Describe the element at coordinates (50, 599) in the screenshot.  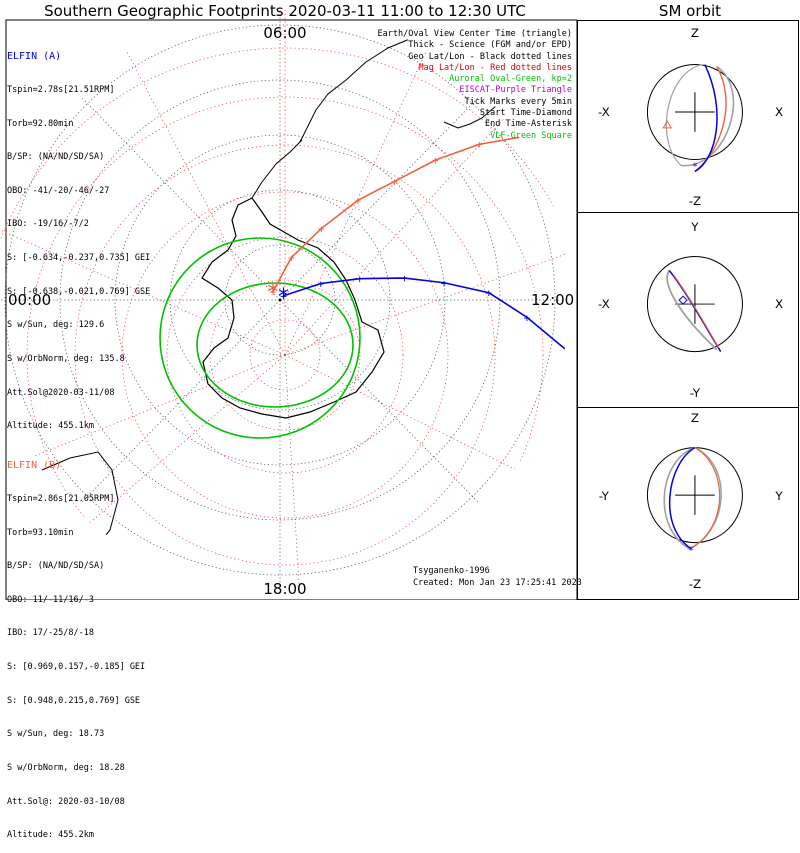
I see `sat-b-line: OBO: 11/-11/16/-3` at that location.